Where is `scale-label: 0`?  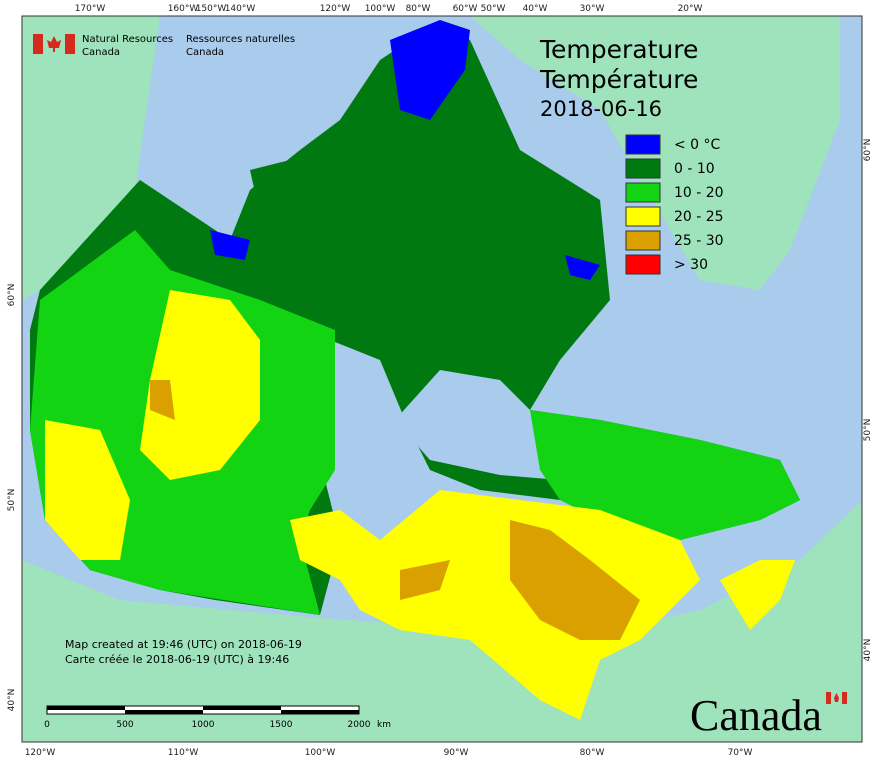
scale-label: 0 is located at coordinates (47, 725).